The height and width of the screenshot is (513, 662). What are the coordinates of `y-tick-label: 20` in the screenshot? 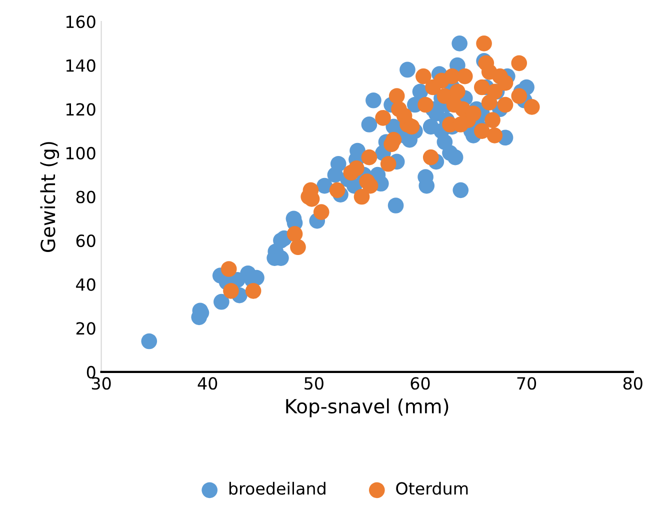 It's located at (86, 328).